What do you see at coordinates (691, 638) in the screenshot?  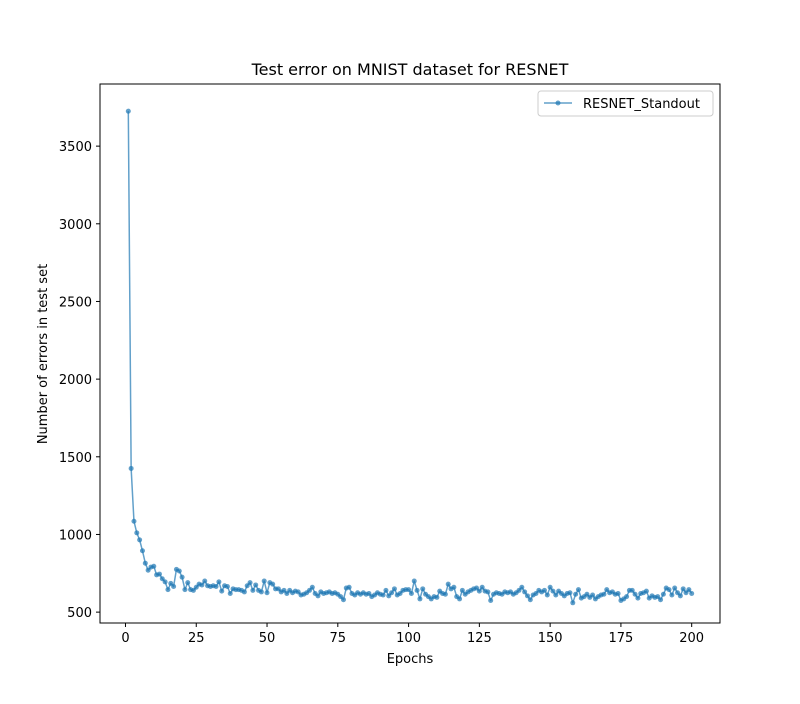 I see `x-tick-label: 200` at bounding box center [691, 638].